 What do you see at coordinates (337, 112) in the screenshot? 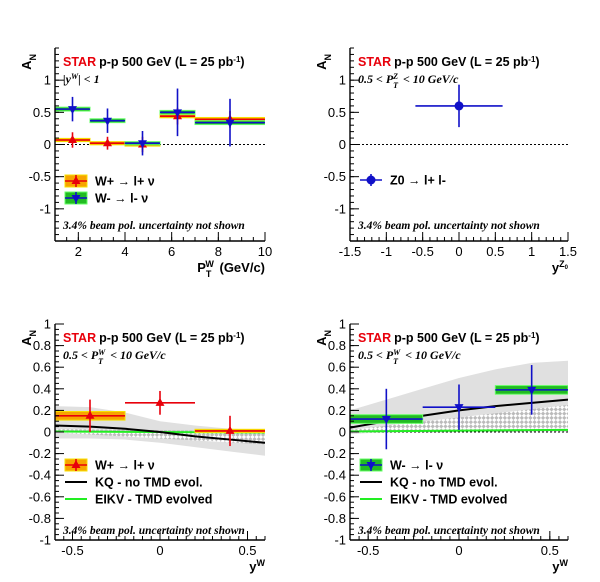
I see `y-tick-label: 0.5` at bounding box center [337, 112].